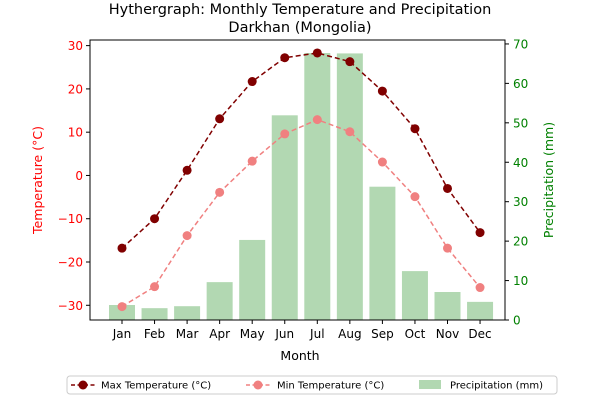 The image size is (600, 400). Describe the element at coordinates (299, 355) in the screenshot. I see `x-axis-label: Month` at that location.